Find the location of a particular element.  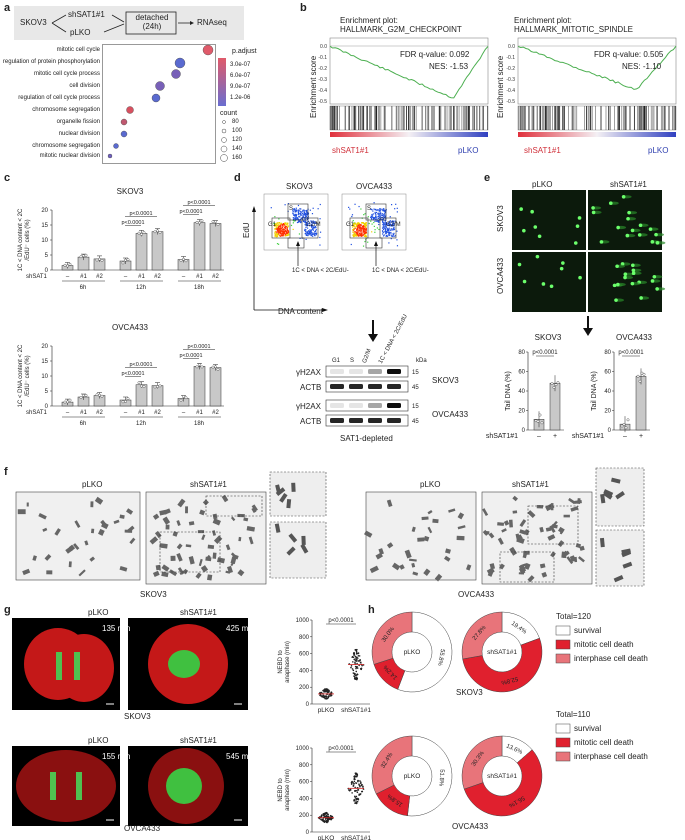

blot-band is located at coordinates (375, 386).